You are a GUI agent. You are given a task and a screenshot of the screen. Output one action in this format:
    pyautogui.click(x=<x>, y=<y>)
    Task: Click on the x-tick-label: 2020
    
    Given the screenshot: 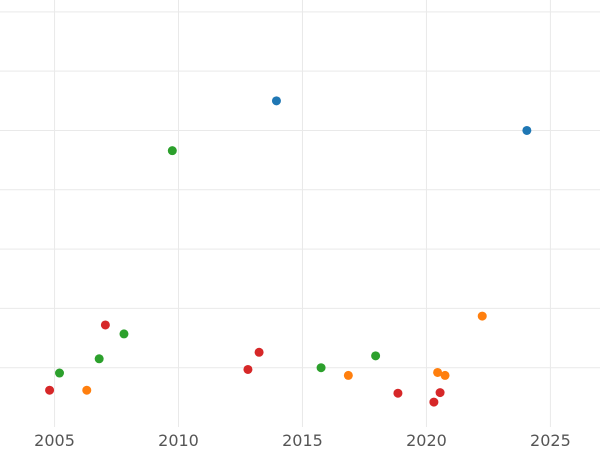 What is the action you would take?
    pyautogui.click(x=426, y=440)
    